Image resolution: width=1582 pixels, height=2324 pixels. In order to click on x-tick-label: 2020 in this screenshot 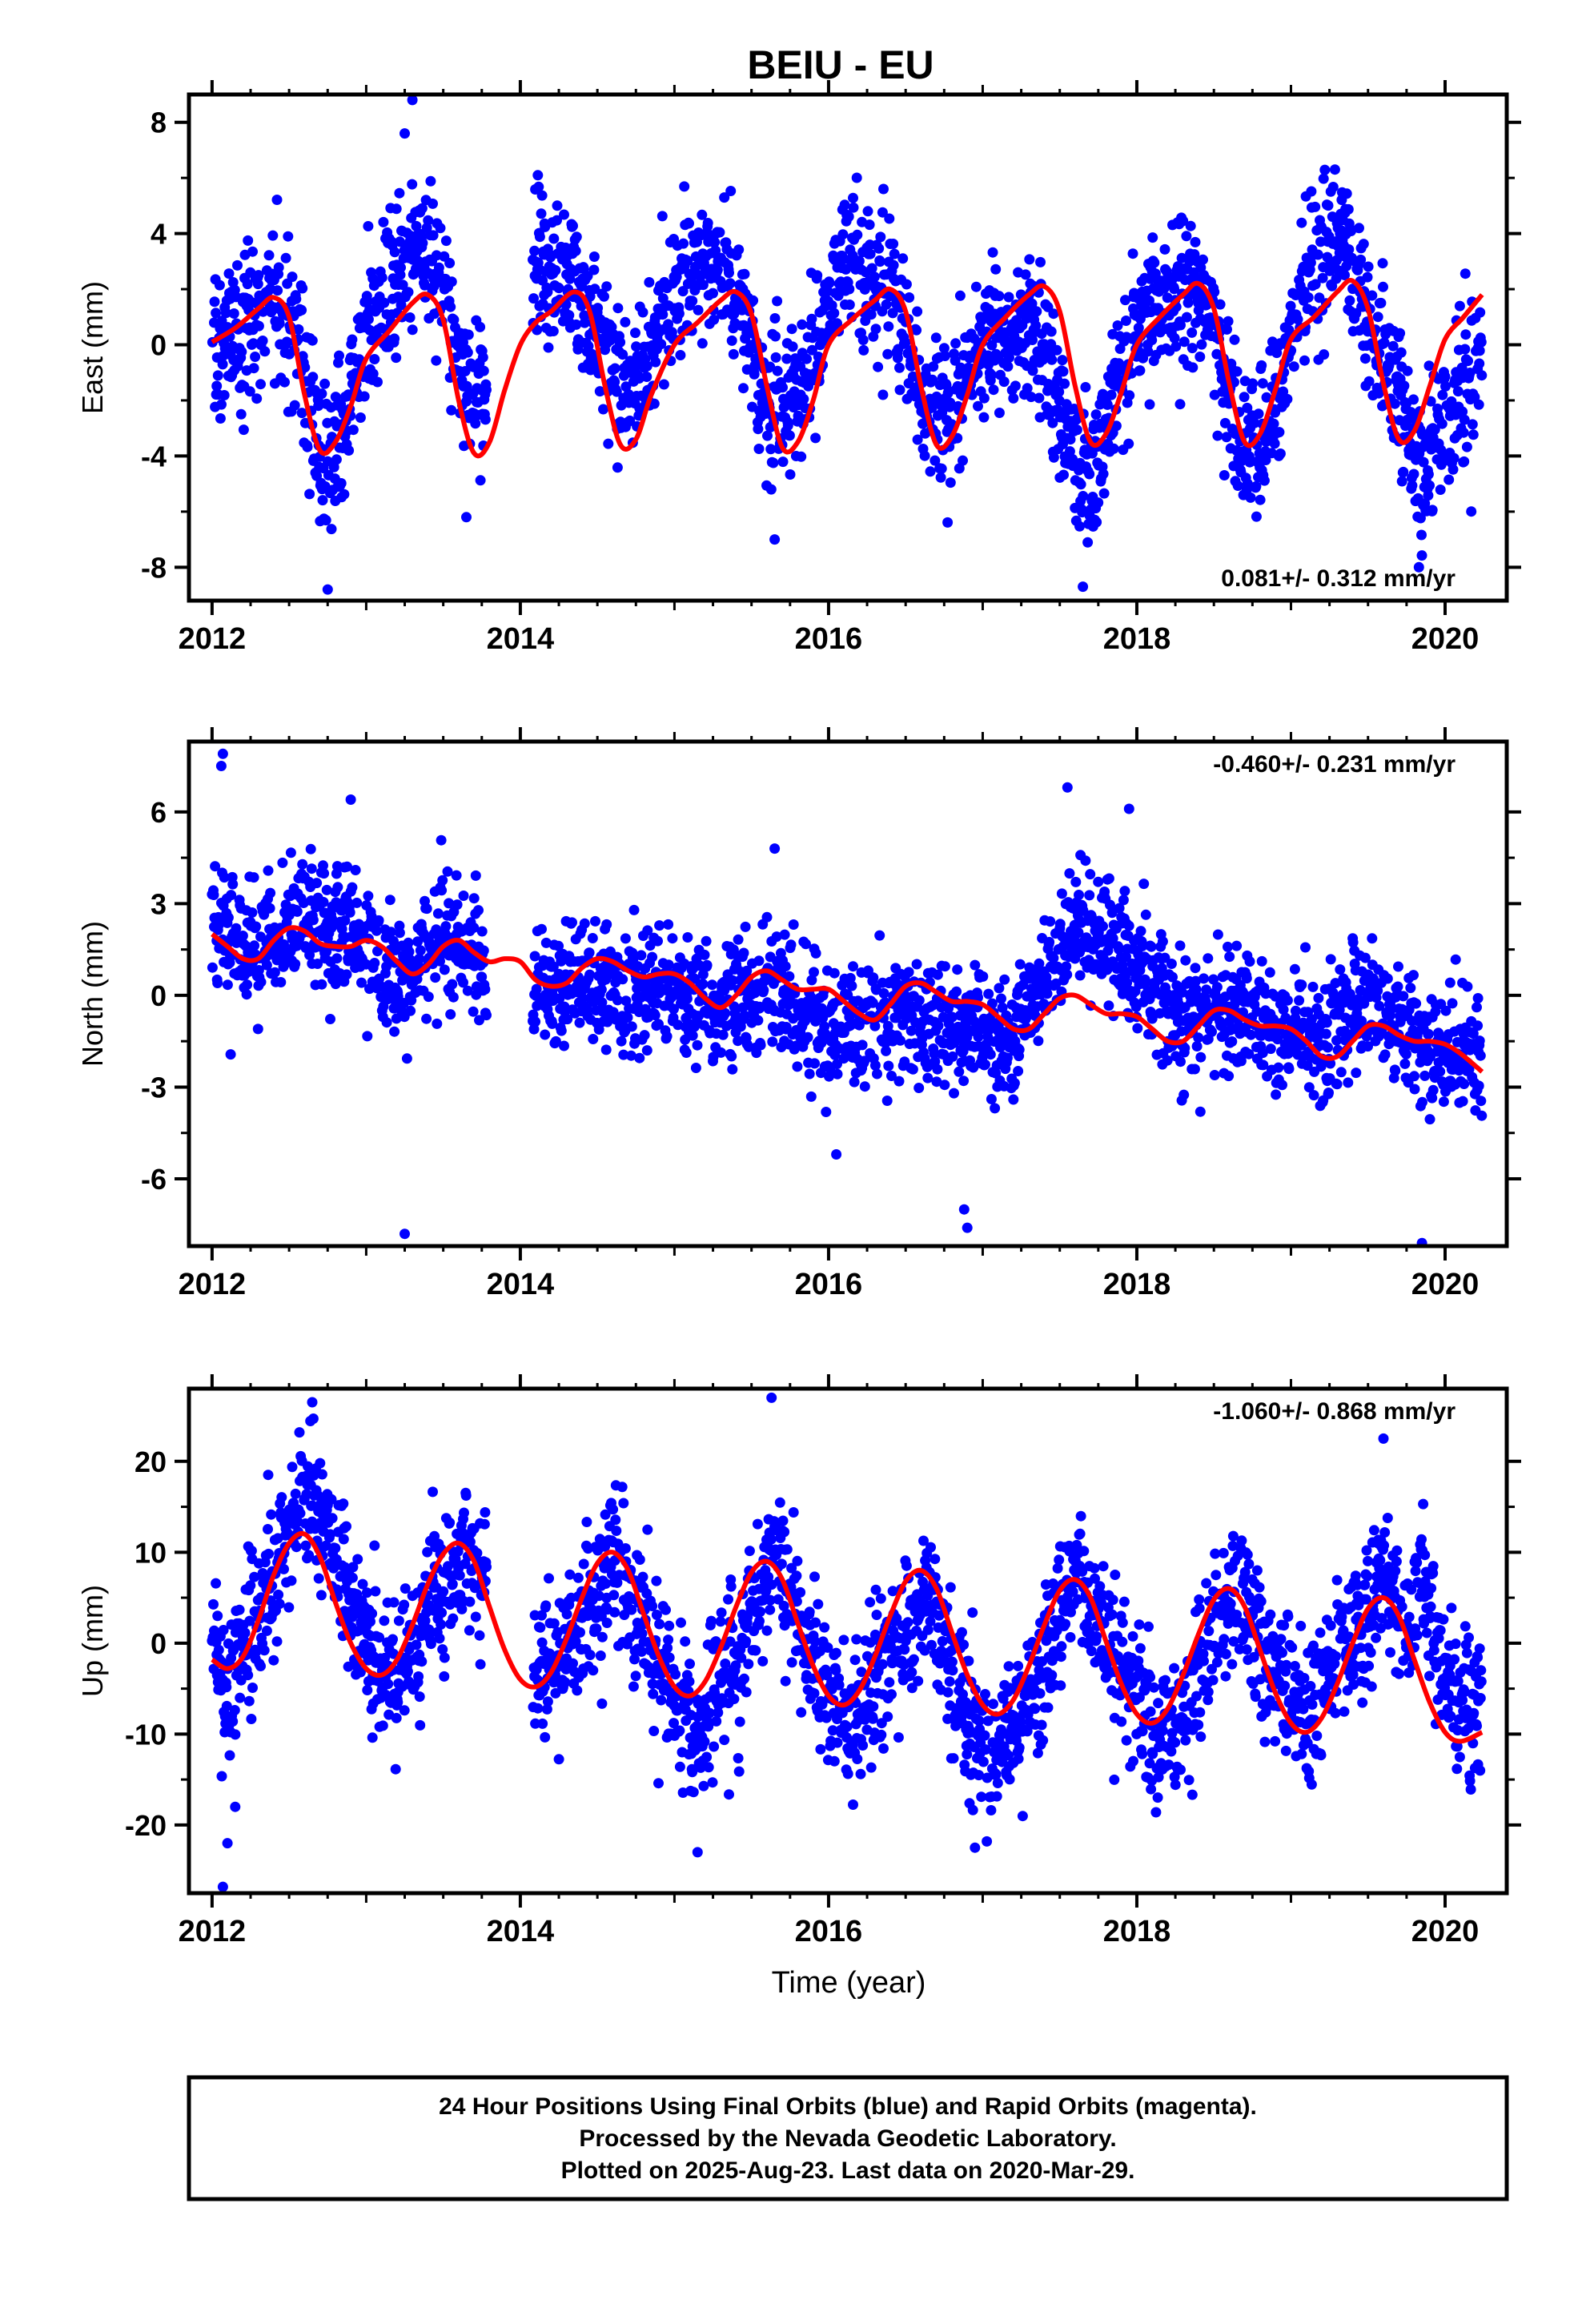, I will do `click(1445, 1284)`.